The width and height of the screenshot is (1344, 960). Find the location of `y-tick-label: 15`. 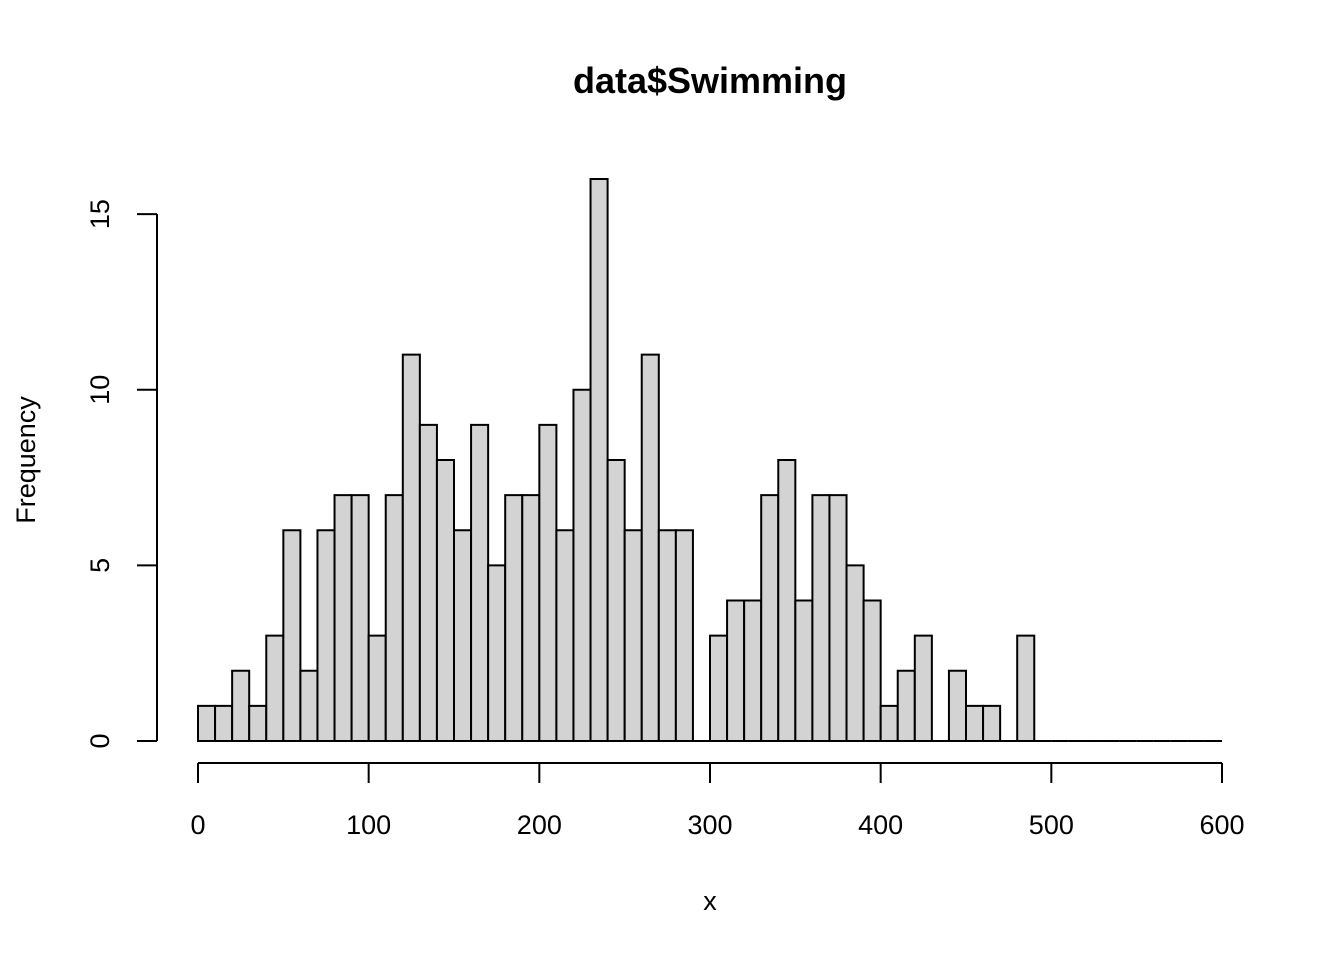

y-tick-label: 15 is located at coordinates (100, 214).